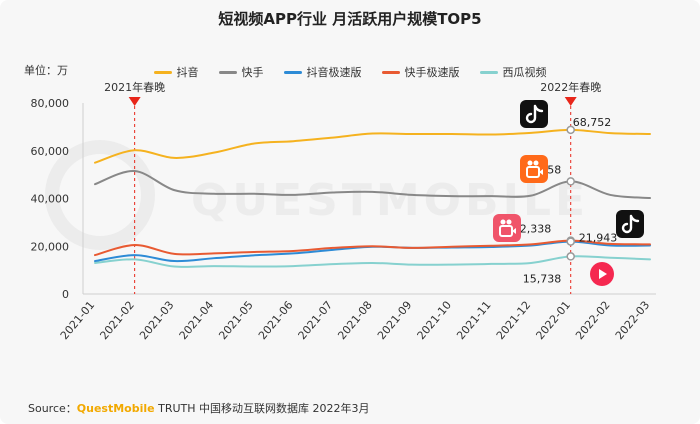 The width and height of the screenshot is (700, 424). What do you see at coordinates (316, 321) in the screenshot?
I see `x-tick-label: 2021-07` at bounding box center [316, 321].